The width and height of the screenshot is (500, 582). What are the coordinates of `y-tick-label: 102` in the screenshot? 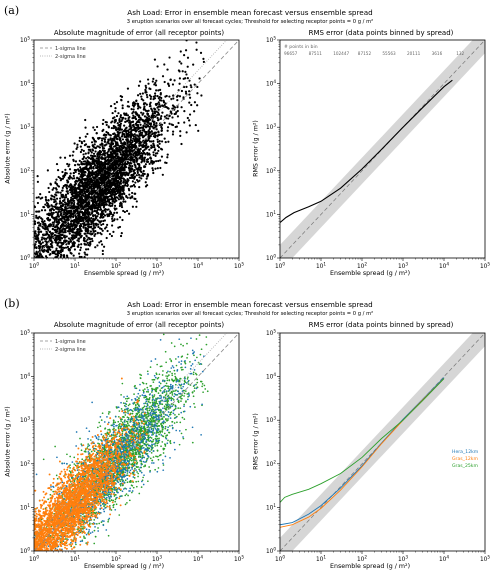 It's located at (25, 170).